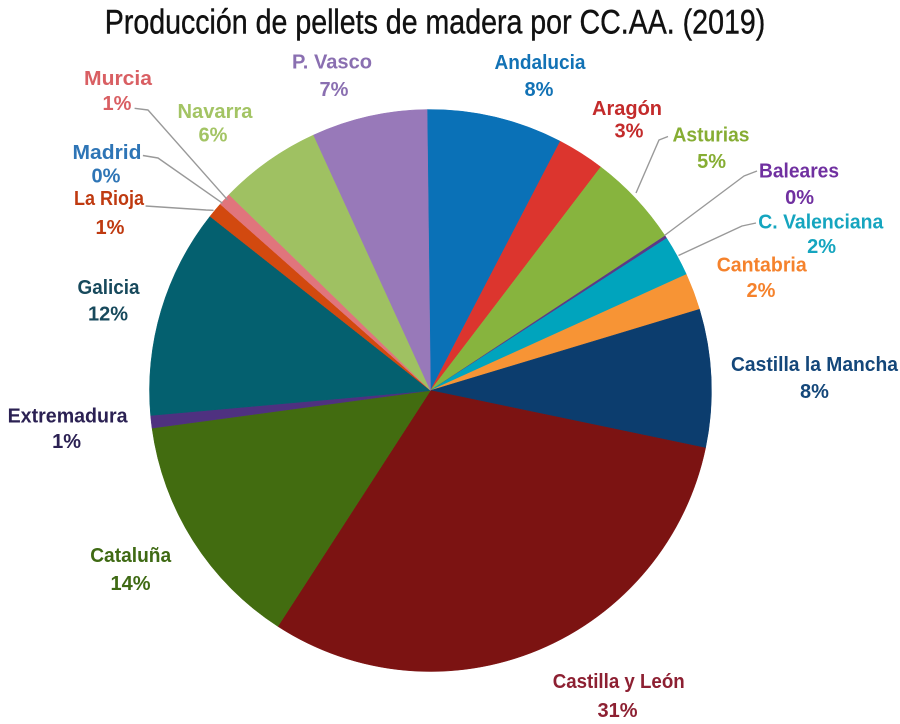 This screenshot has height=724, width=900. Describe the element at coordinates (799, 171) in the screenshot. I see `svg-text: Baleares` at that location.